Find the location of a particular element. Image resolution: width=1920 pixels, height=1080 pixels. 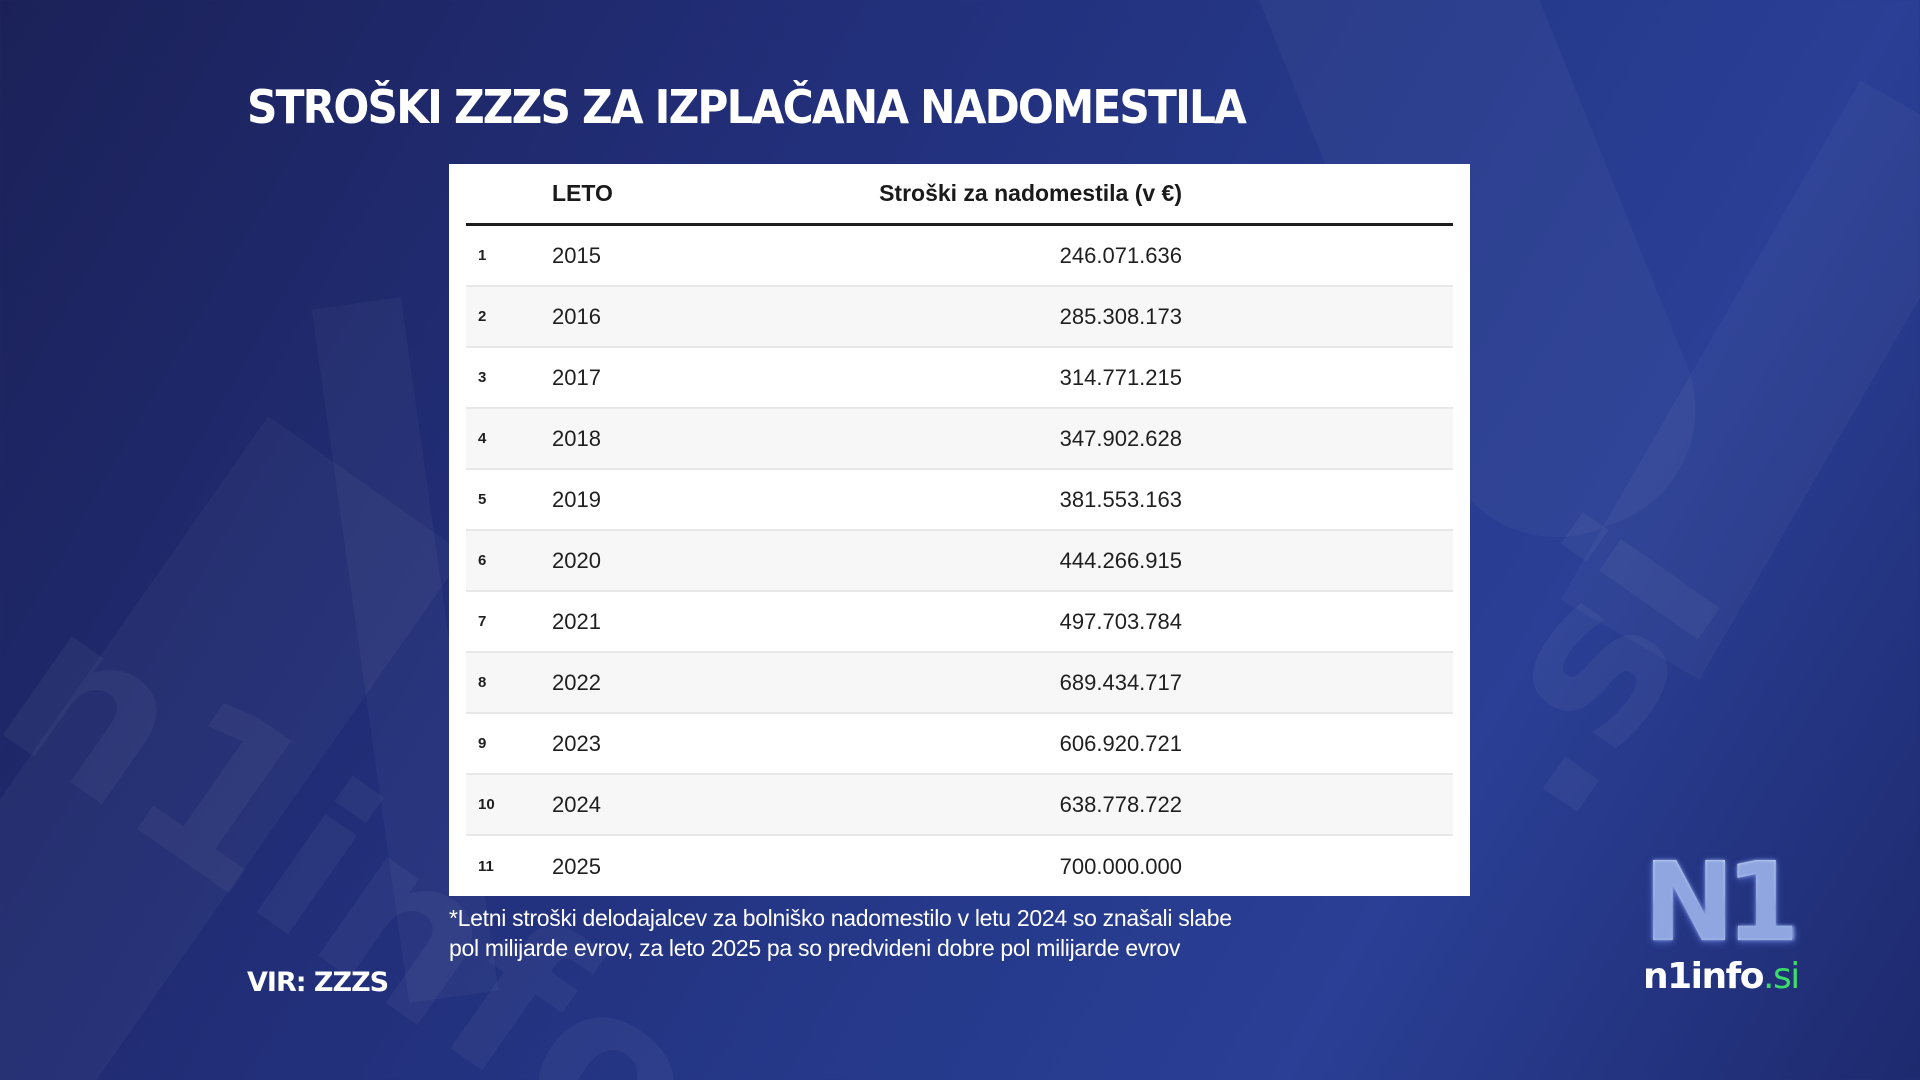

table-row: 8 2022 689.434.717 is located at coordinates (959, 683).